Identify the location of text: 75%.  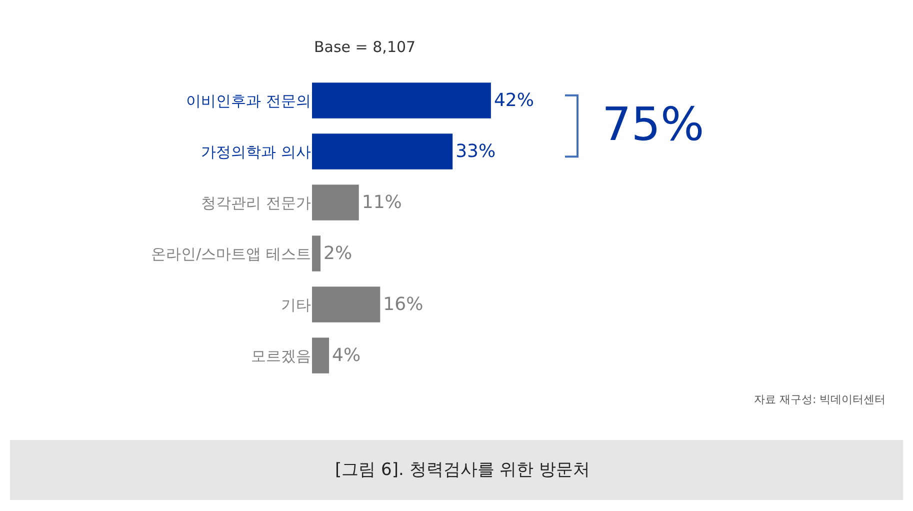
(653, 124).